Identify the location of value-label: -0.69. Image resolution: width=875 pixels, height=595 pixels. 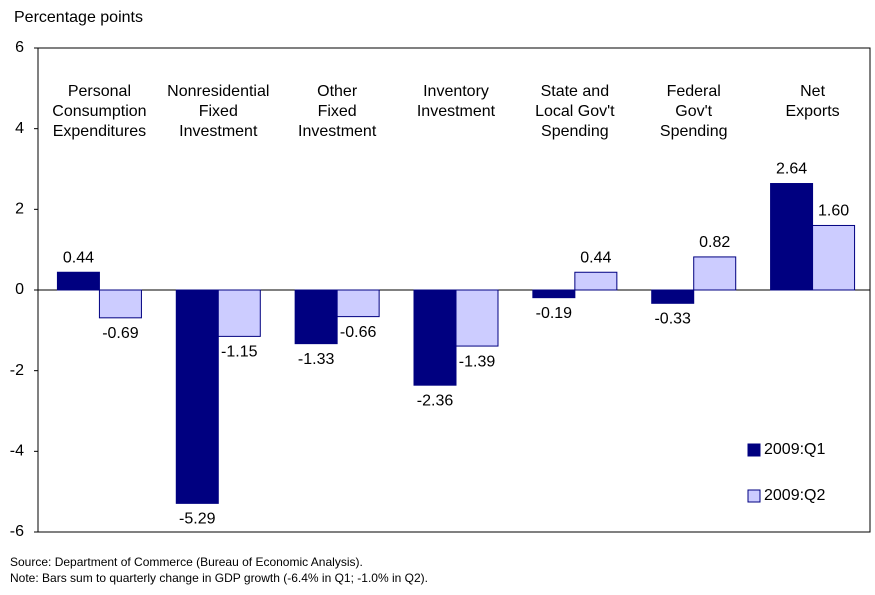
(120, 333).